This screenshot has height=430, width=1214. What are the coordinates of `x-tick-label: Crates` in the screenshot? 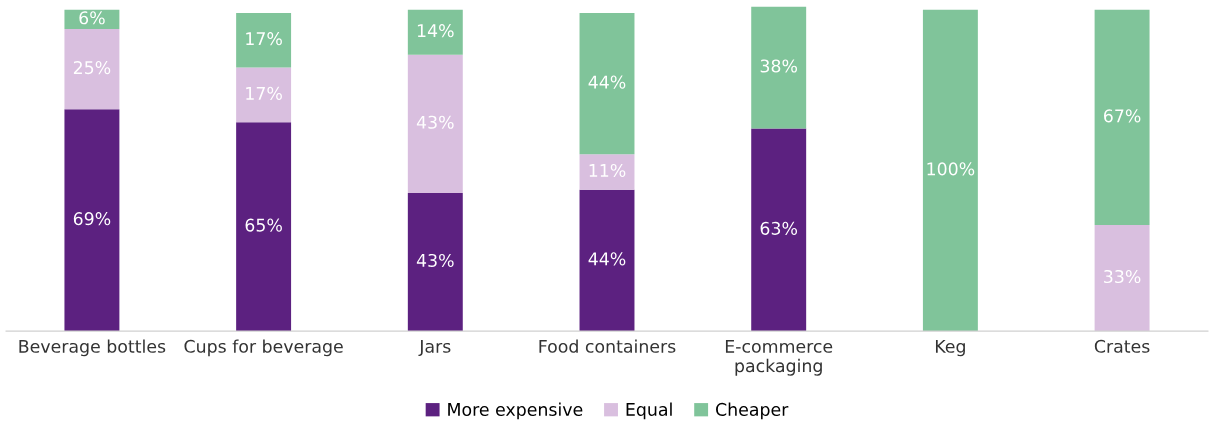 It's located at (1122, 346).